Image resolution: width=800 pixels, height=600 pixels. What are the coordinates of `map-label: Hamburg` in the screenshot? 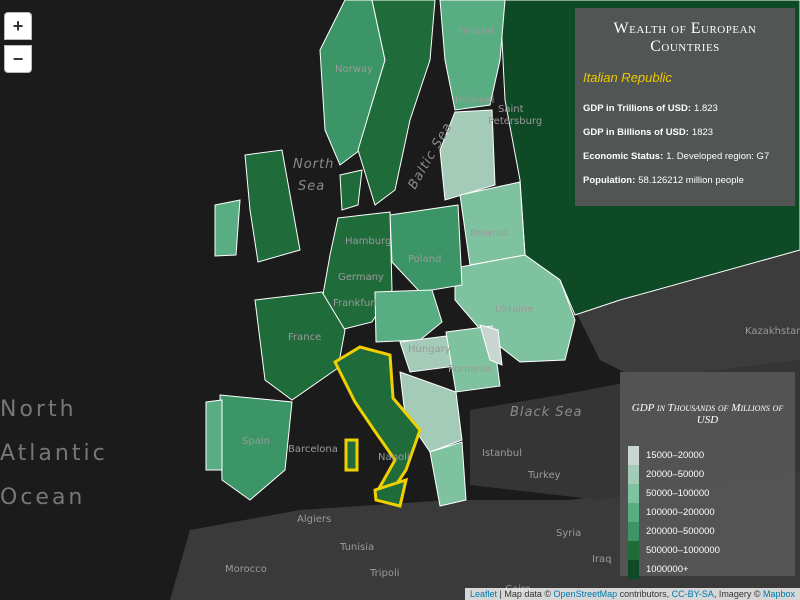 It's located at (368, 241).